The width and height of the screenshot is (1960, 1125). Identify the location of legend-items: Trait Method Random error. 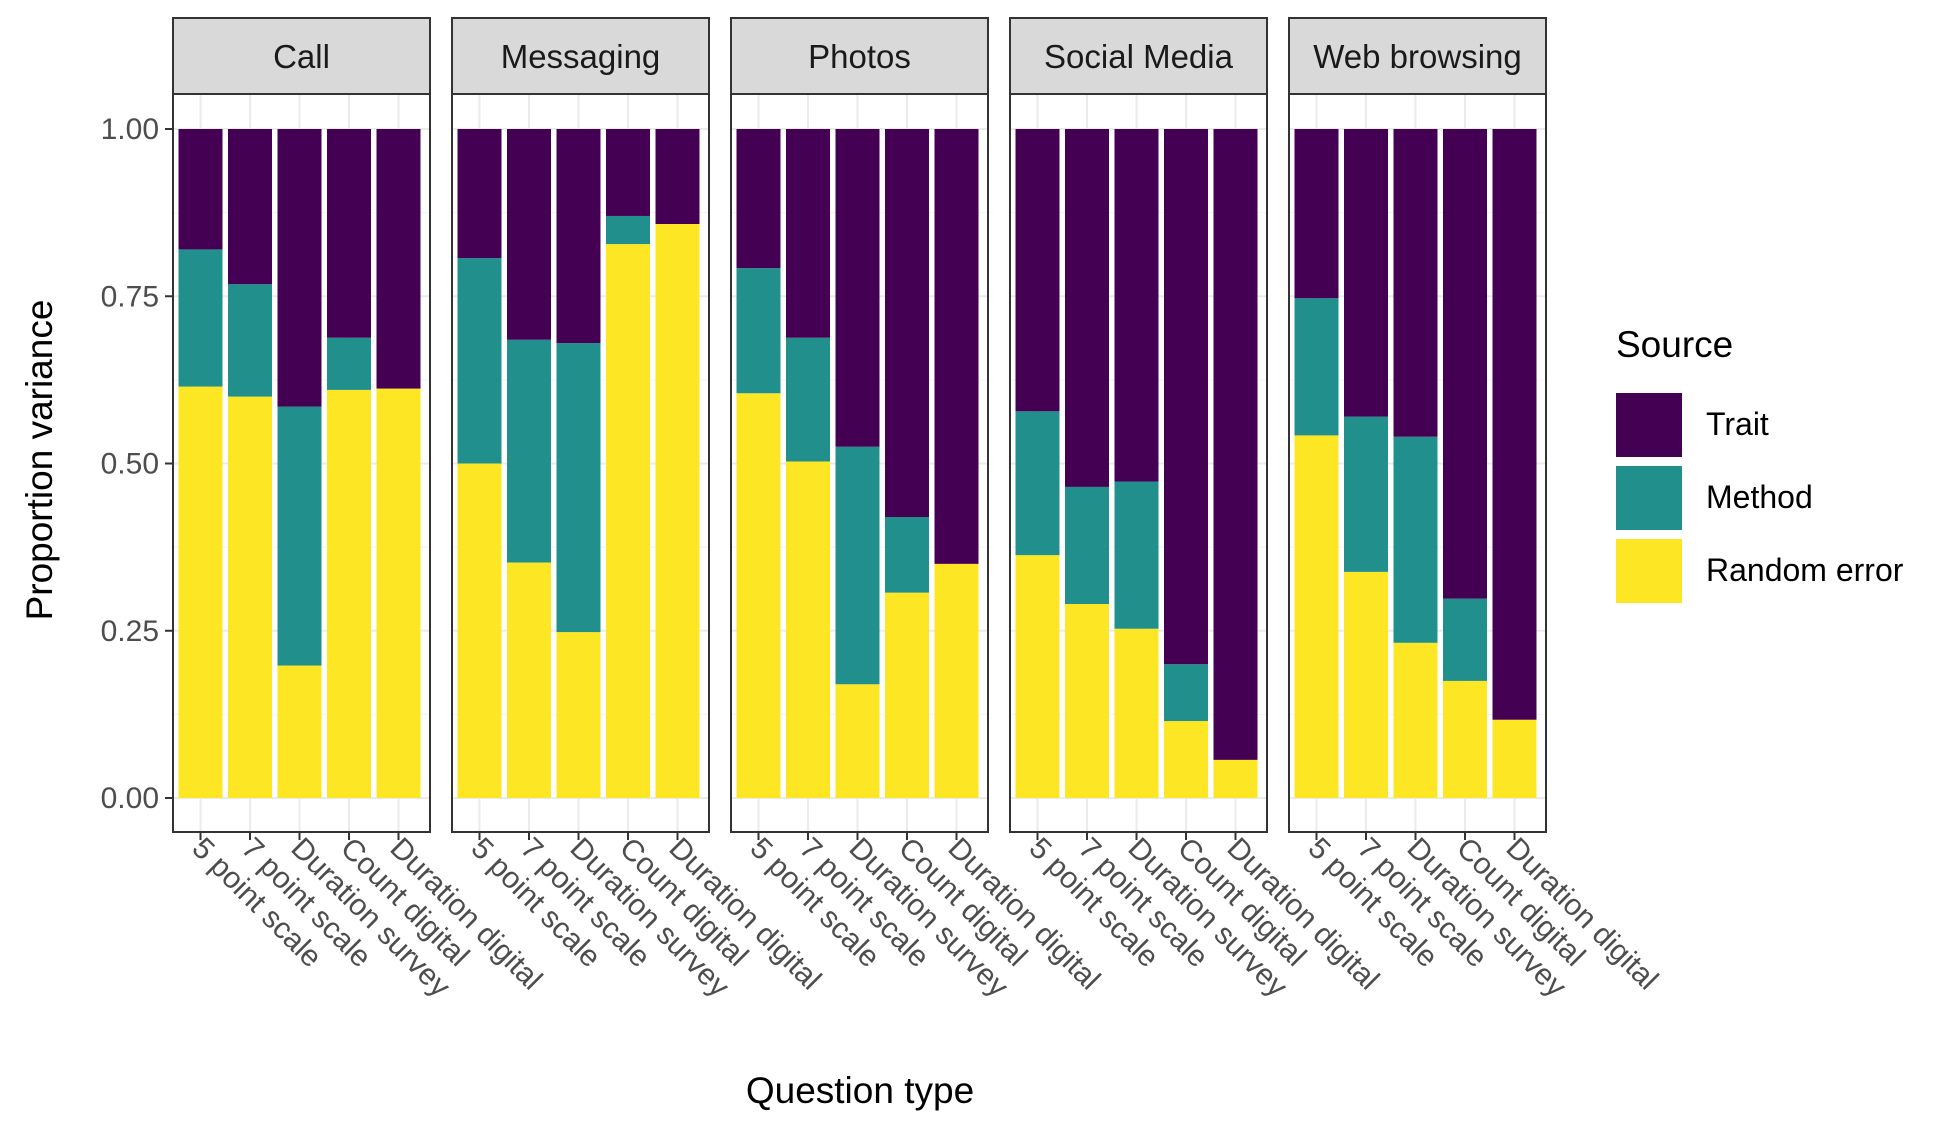
(1760, 498).